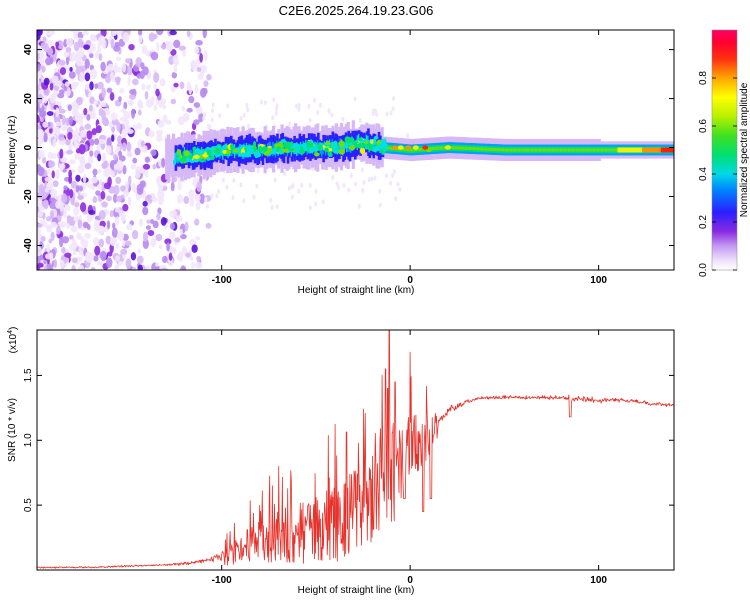 The image size is (750, 600). I want to click on snr-xlabel: Height of straight line (km), so click(356, 590).